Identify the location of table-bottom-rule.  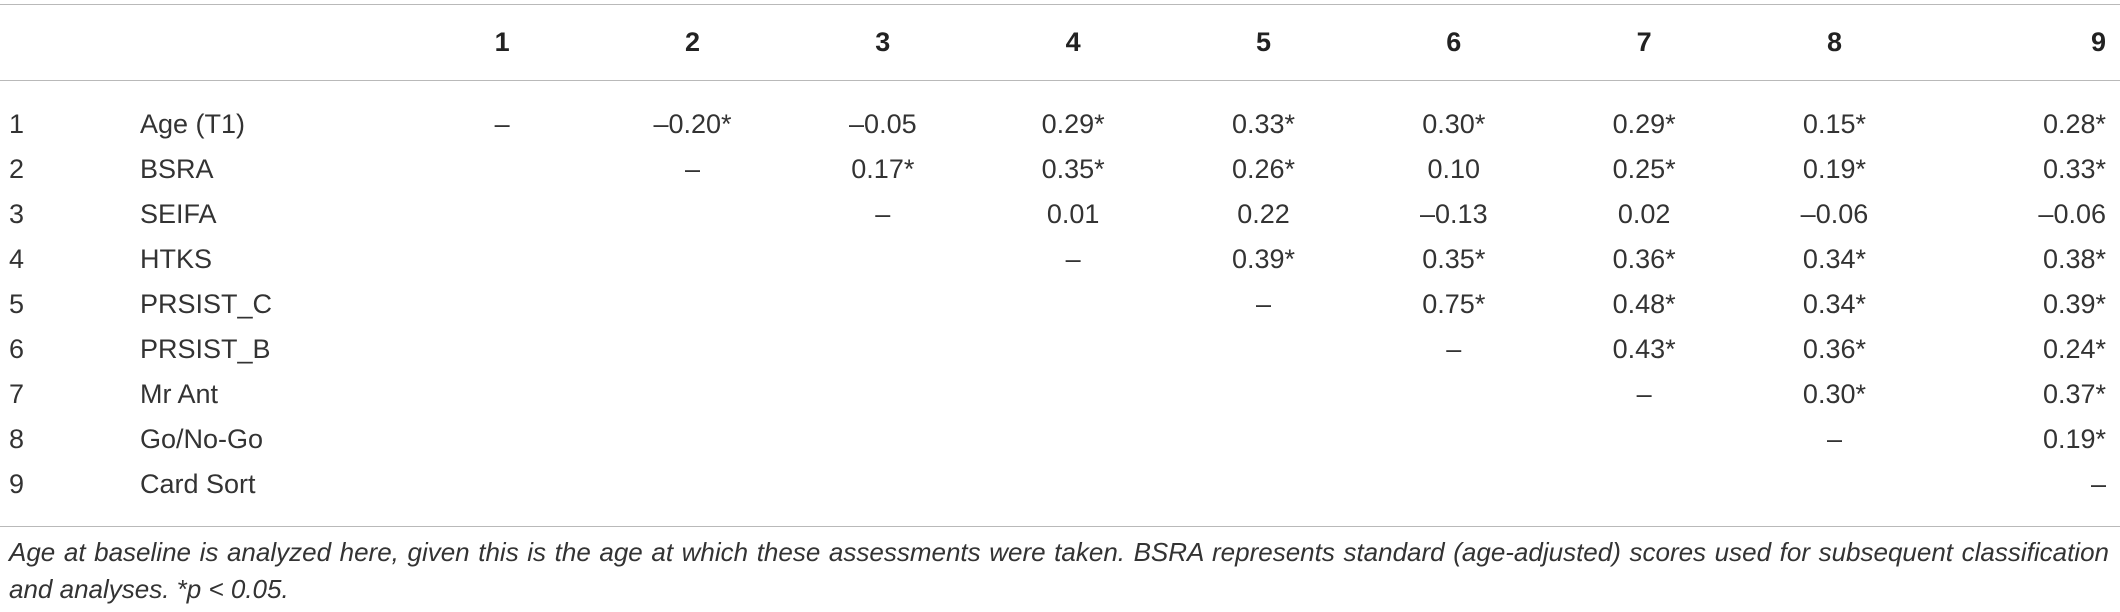
(1060, 526).